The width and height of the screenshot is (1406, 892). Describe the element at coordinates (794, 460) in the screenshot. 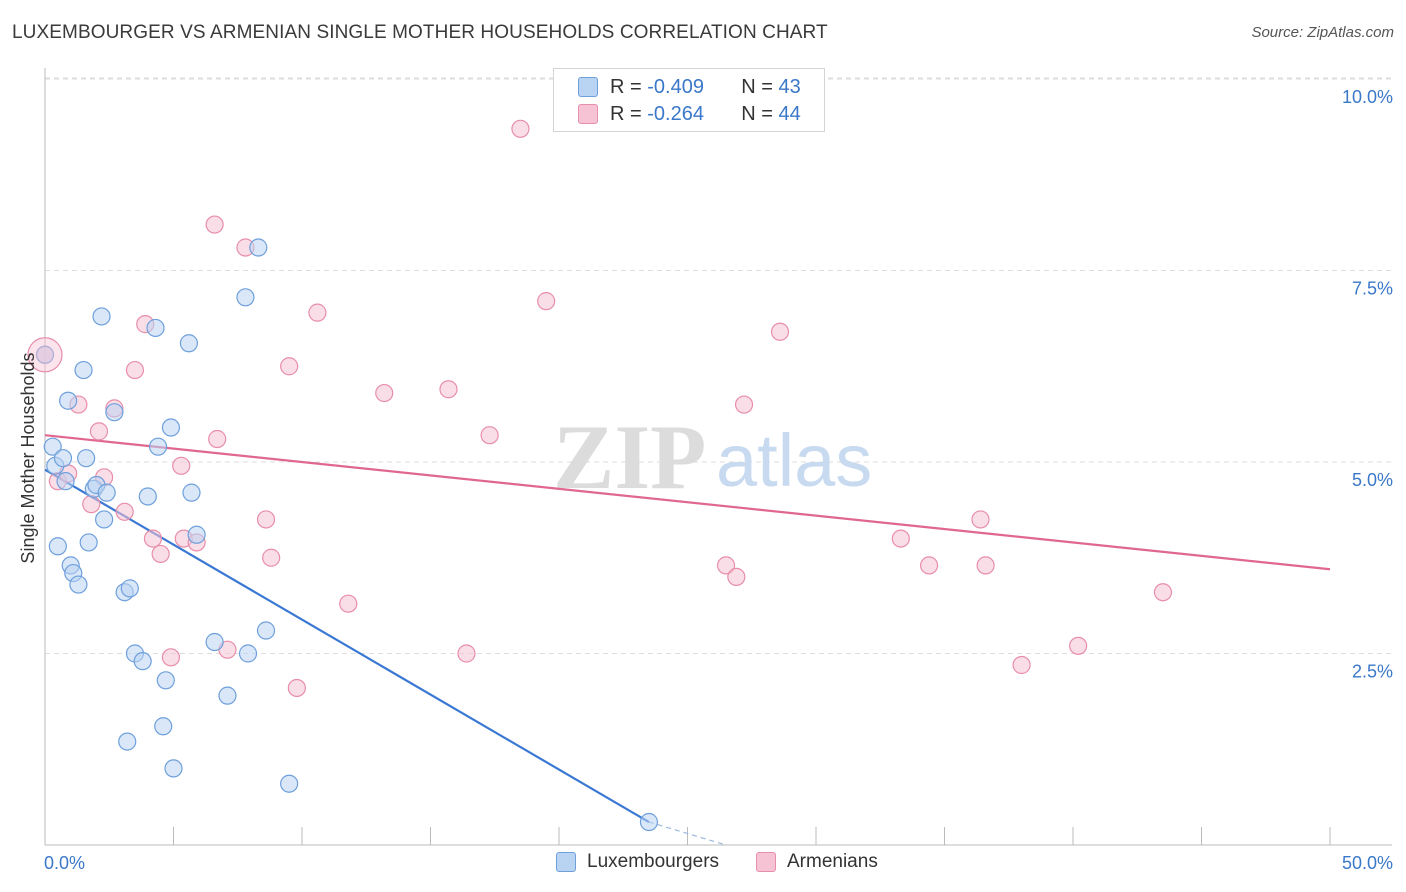

I see `watermark-atlas: atlas` at that location.